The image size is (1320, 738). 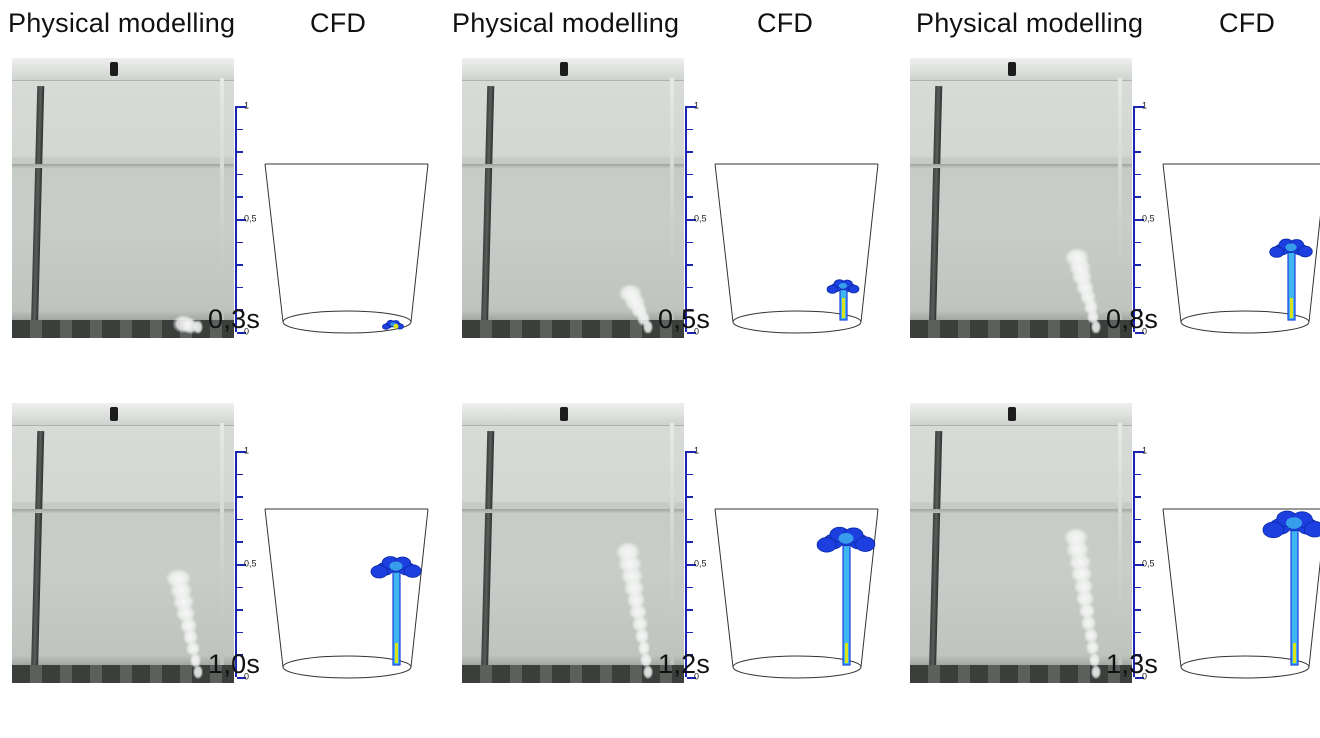 I want to click on header-physical-modelling-3: Physical modelling, so click(x=1030, y=23).